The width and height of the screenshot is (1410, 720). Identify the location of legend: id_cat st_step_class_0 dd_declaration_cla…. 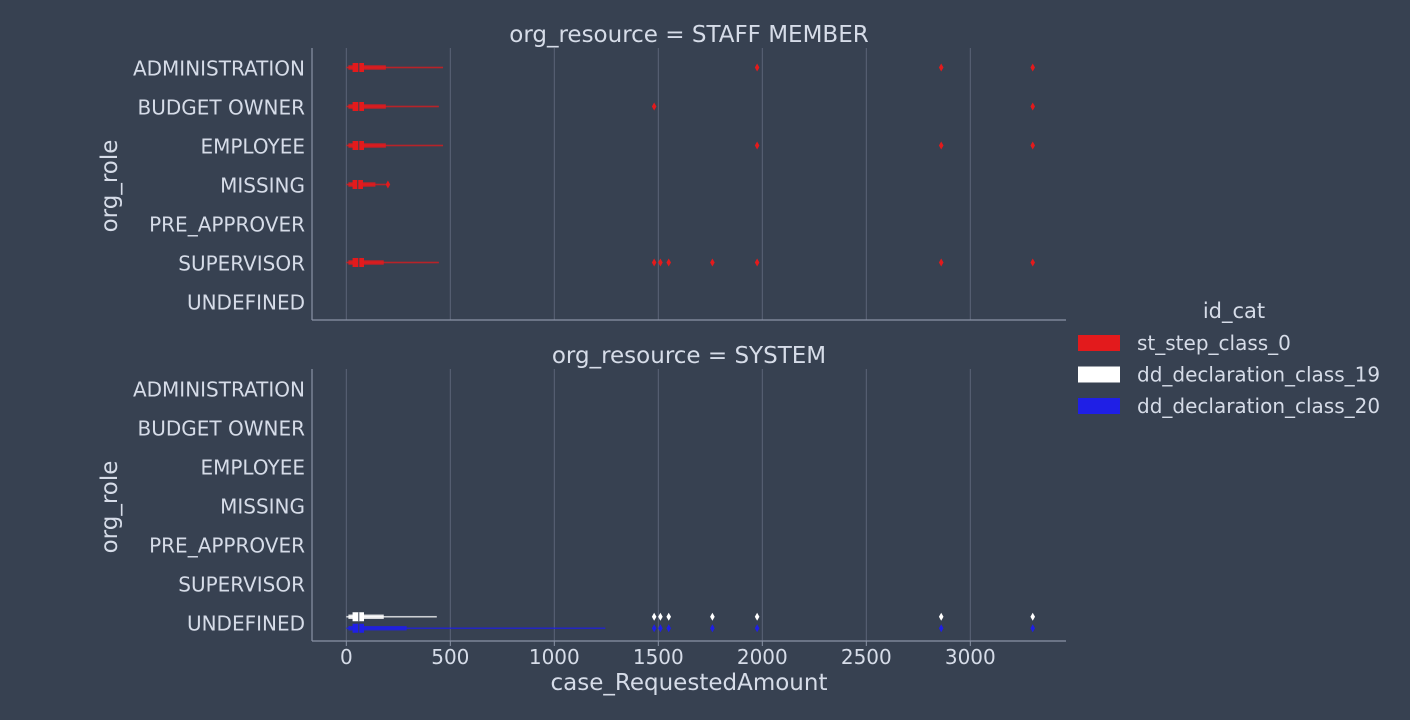
(1229, 358).